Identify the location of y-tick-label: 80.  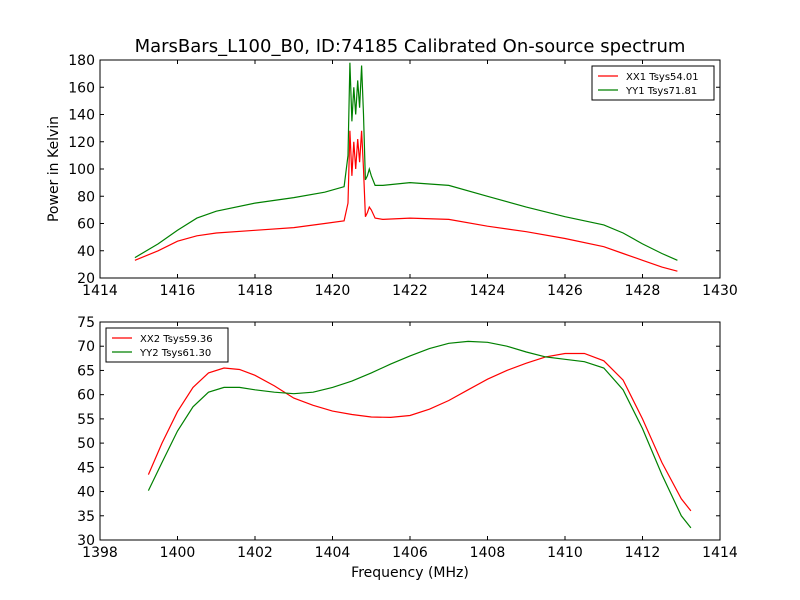
(86, 197).